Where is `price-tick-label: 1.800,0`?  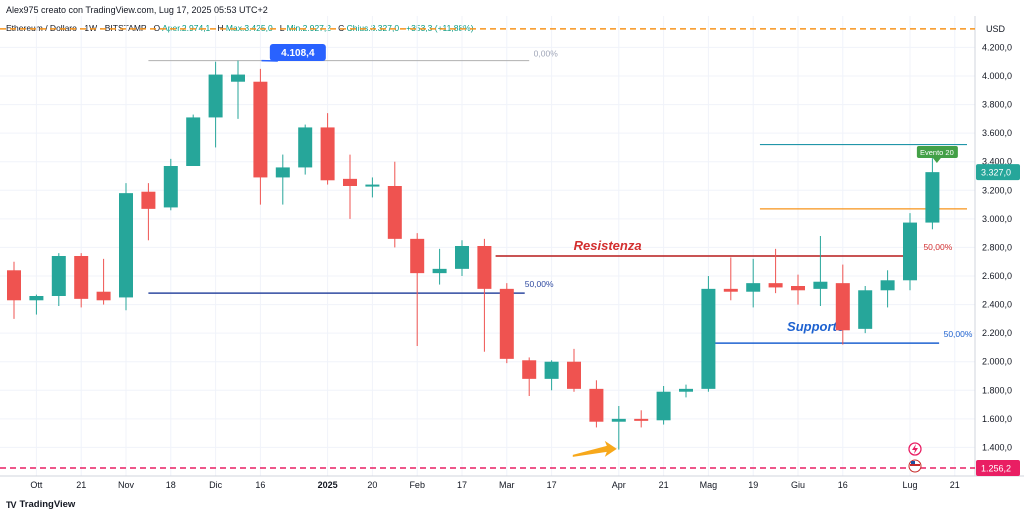 price-tick-label: 1.800,0 is located at coordinates (997, 390).